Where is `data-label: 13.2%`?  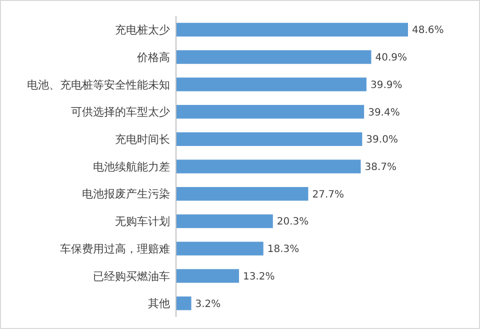
data-label: 13.2% is located at coordinates (259, 276).